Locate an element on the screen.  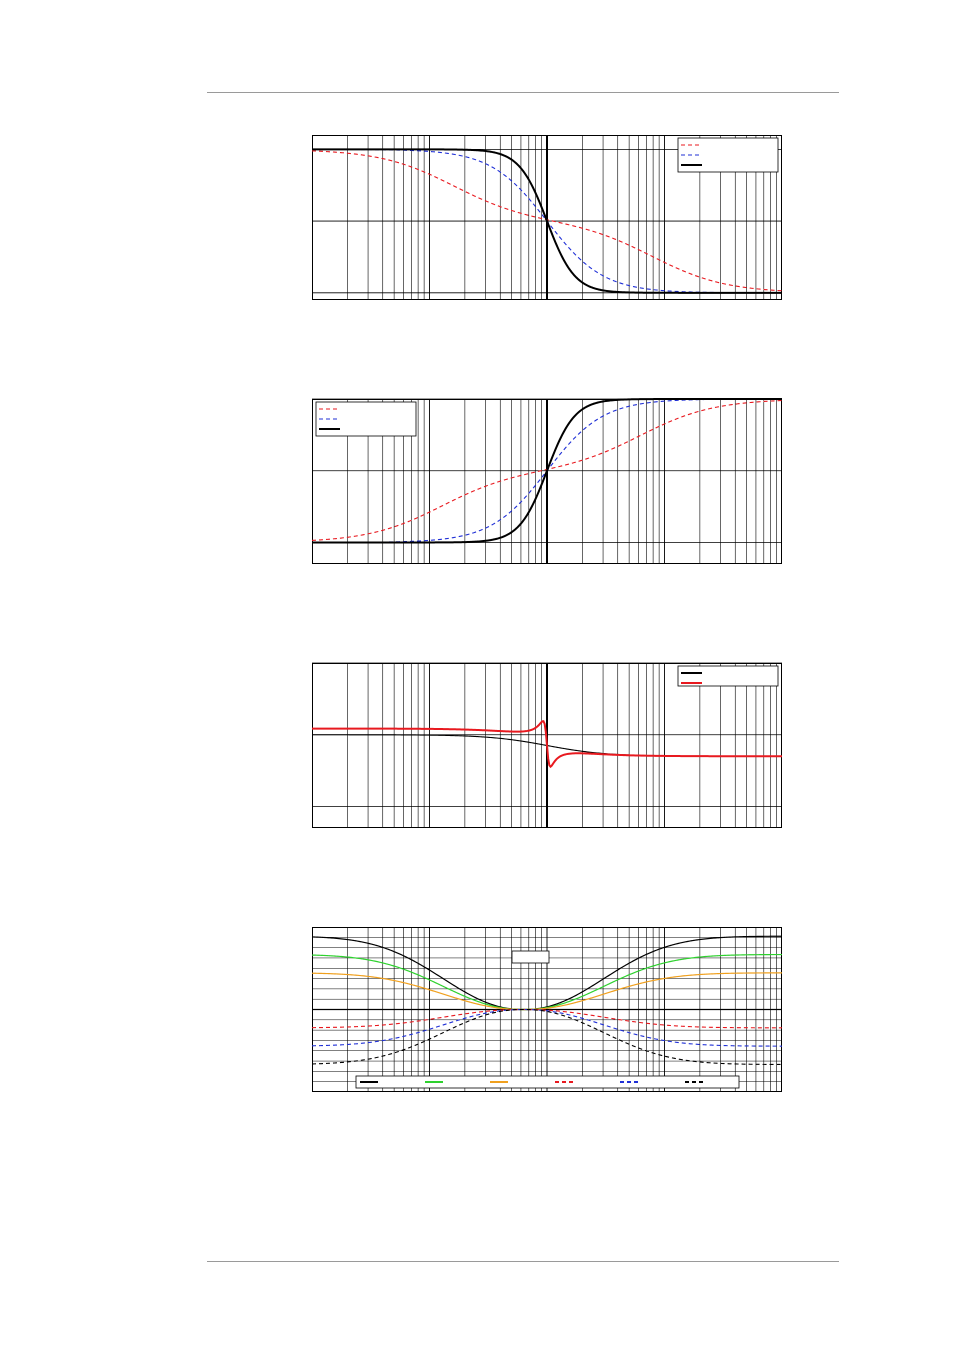
notch-family-chart is located at coordinates (547, 1009).